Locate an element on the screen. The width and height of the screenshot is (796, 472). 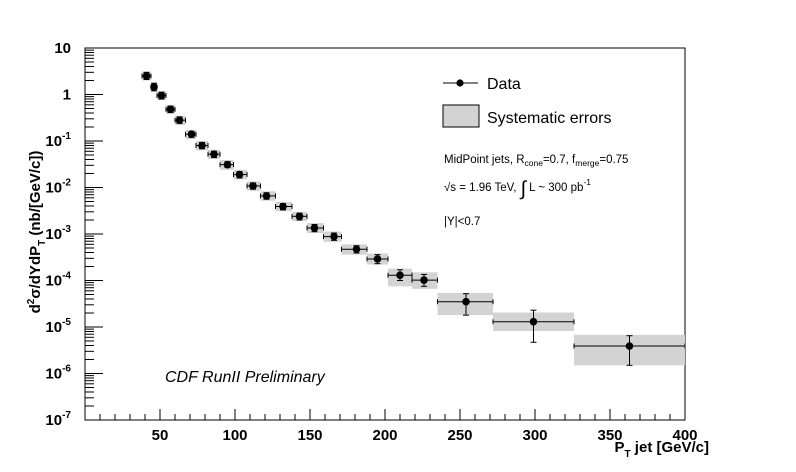
x-tick-label-5: 300 is located at coordinates (534, 435).